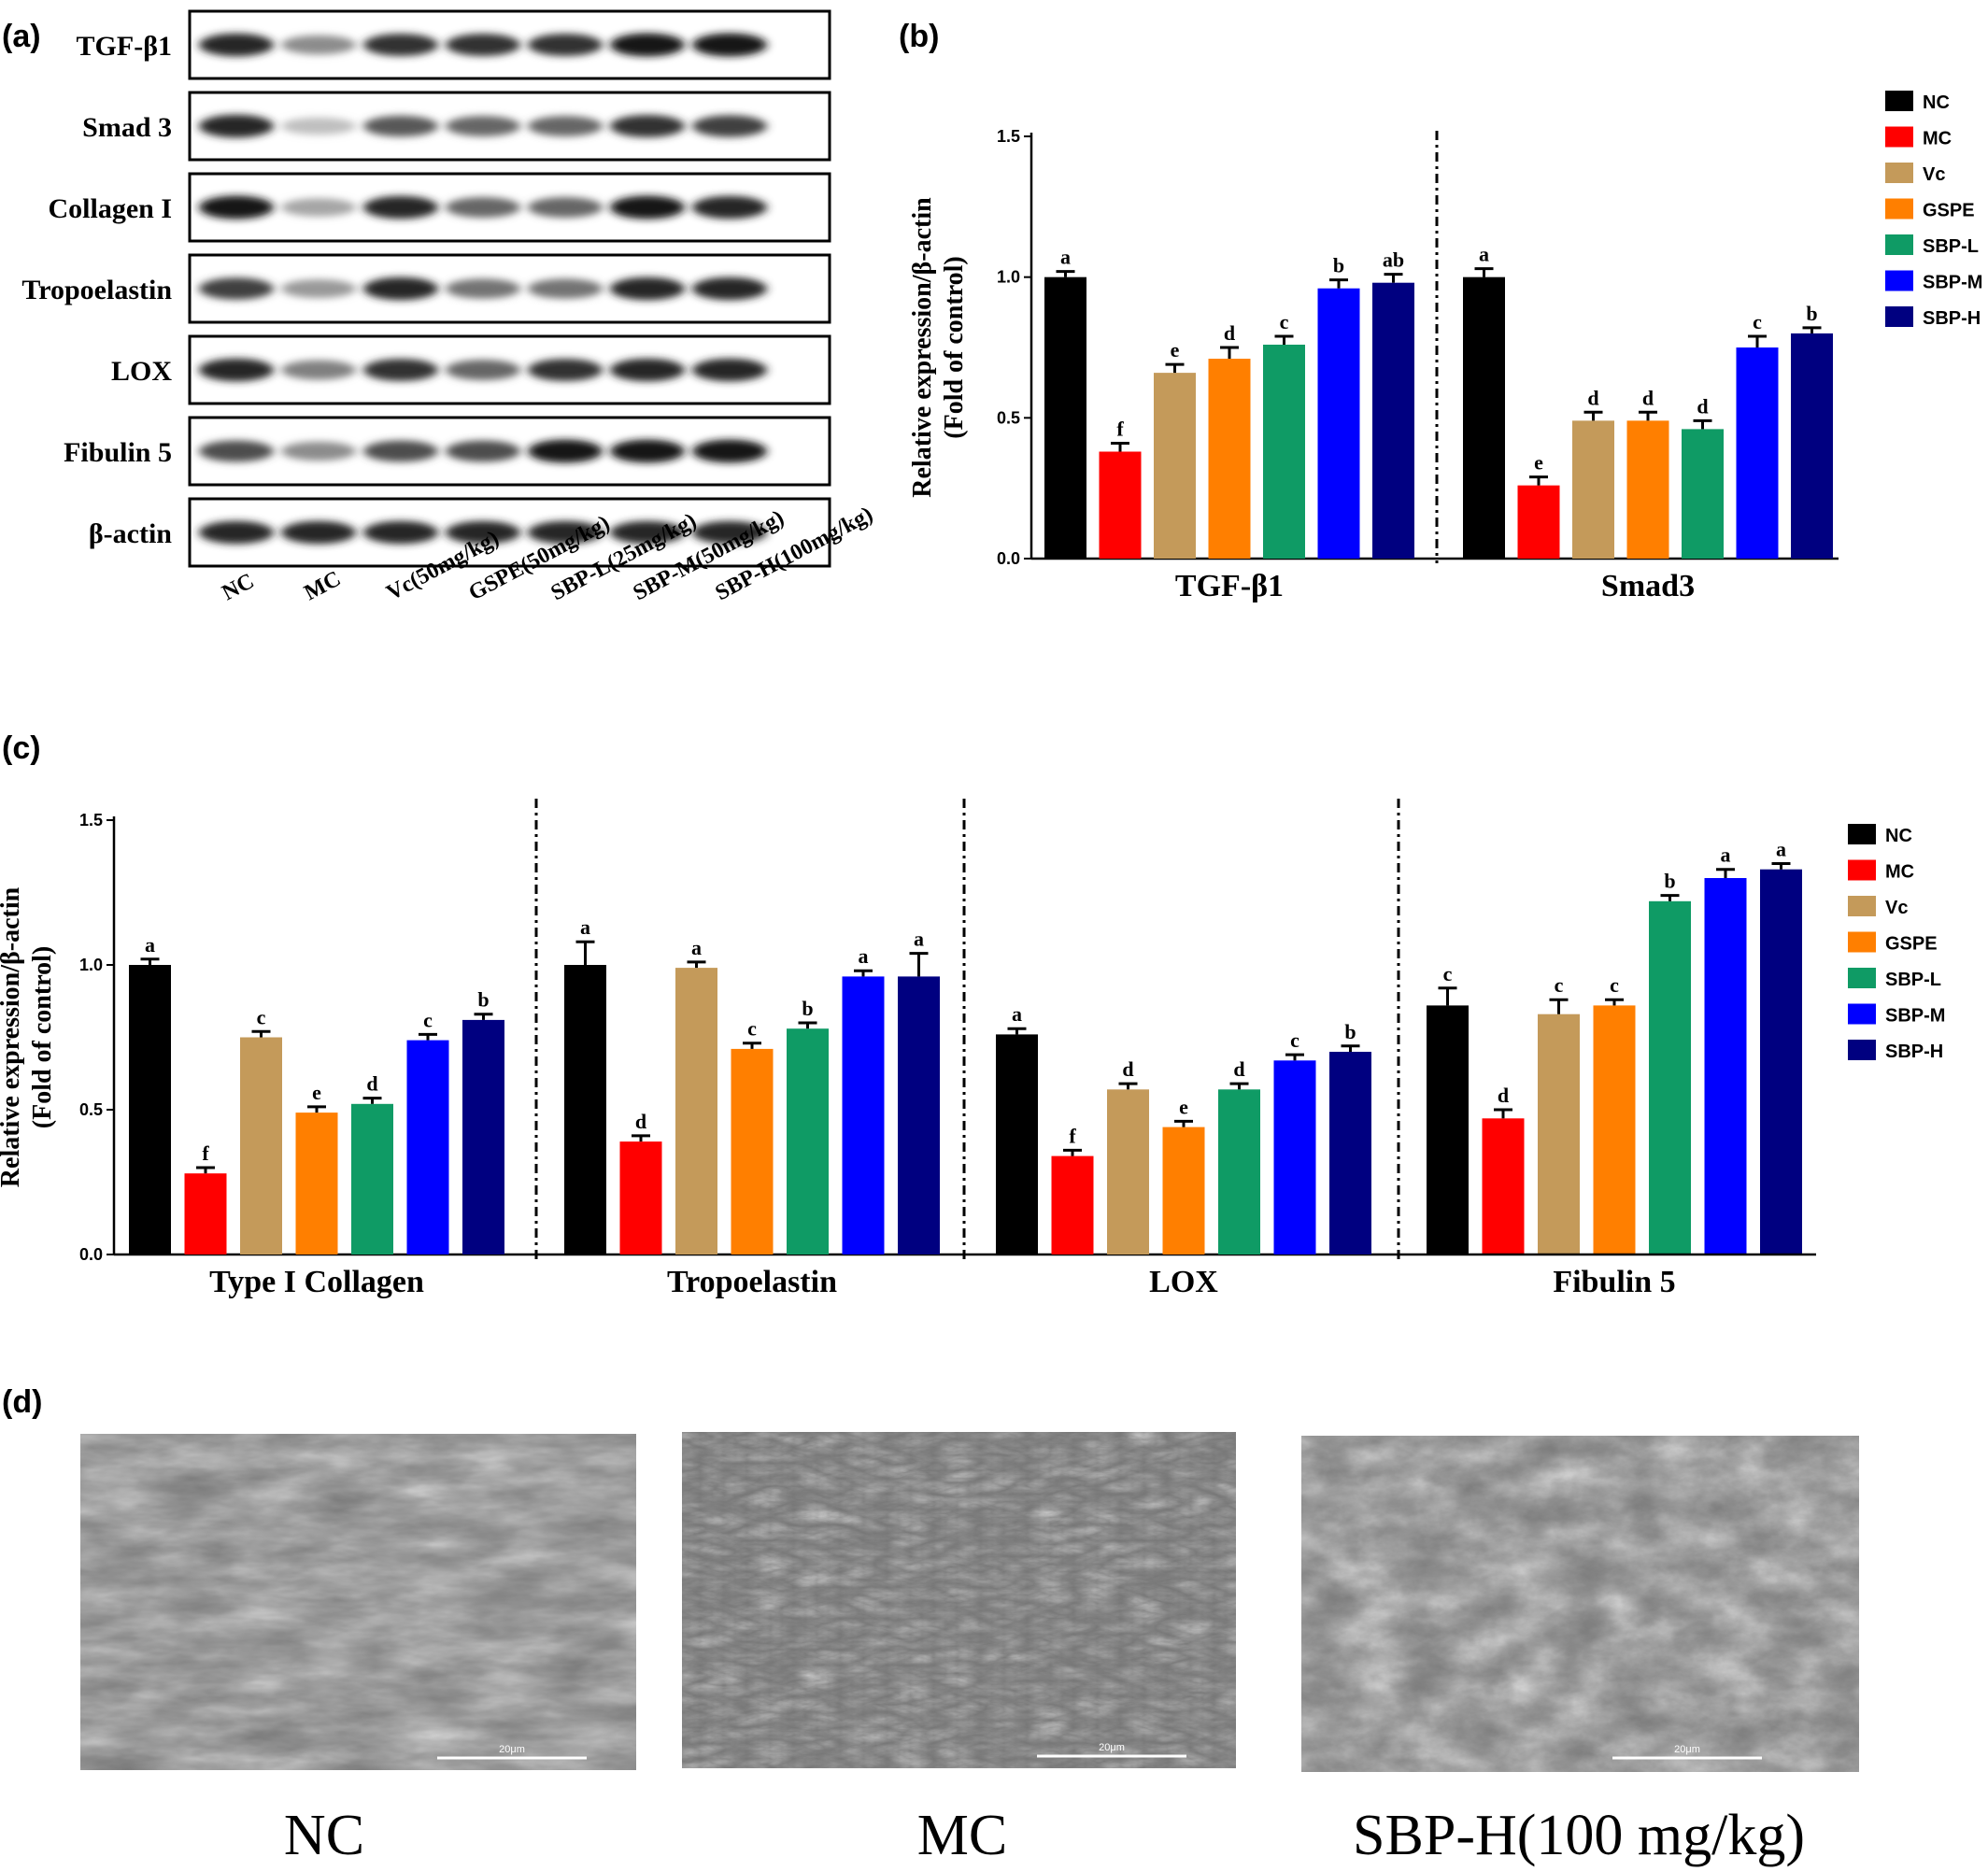  I want to click on legend: NC MC Vc GSPE SBP-L SBP-M SBP-H, so click(1933, 210).